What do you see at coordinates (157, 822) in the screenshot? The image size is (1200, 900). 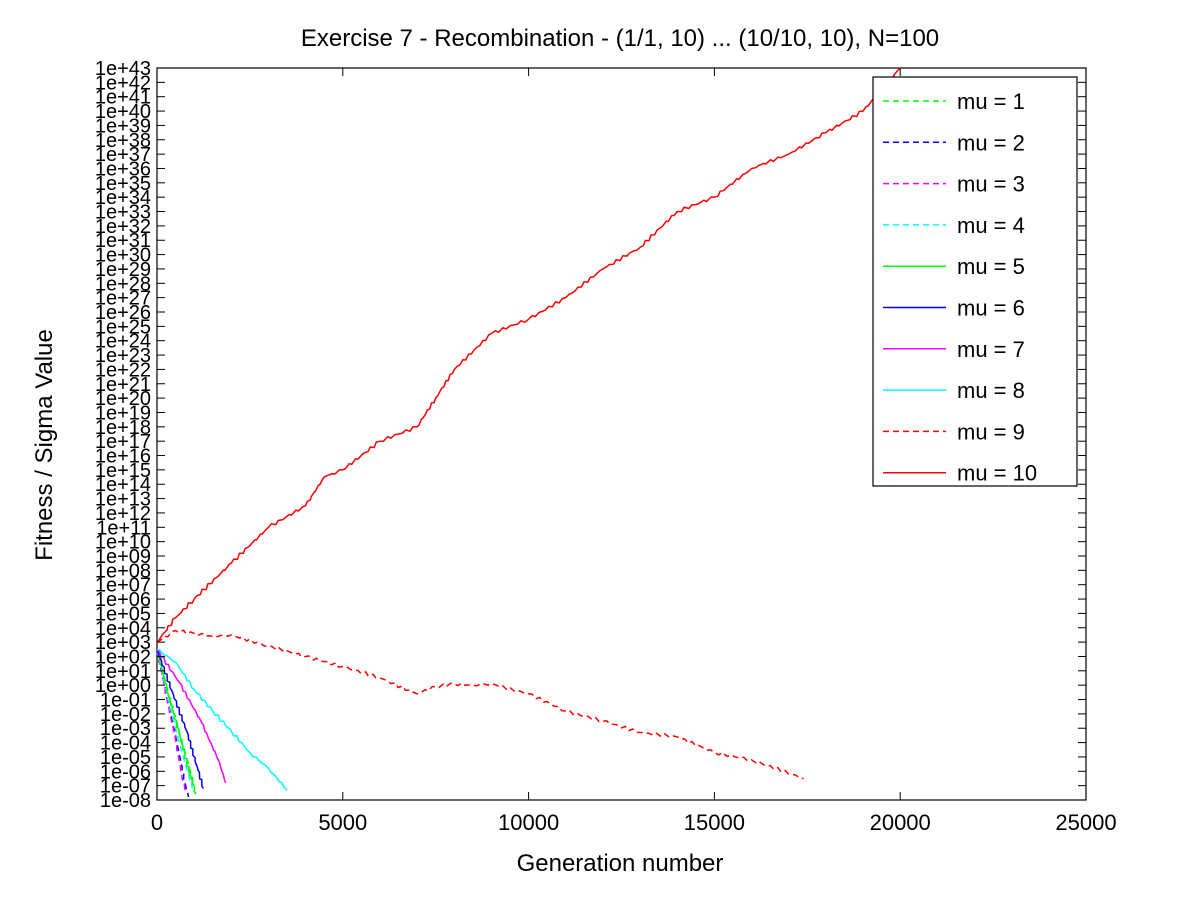 I see `x-tick-label: 0` at bounding box center [157, 822].